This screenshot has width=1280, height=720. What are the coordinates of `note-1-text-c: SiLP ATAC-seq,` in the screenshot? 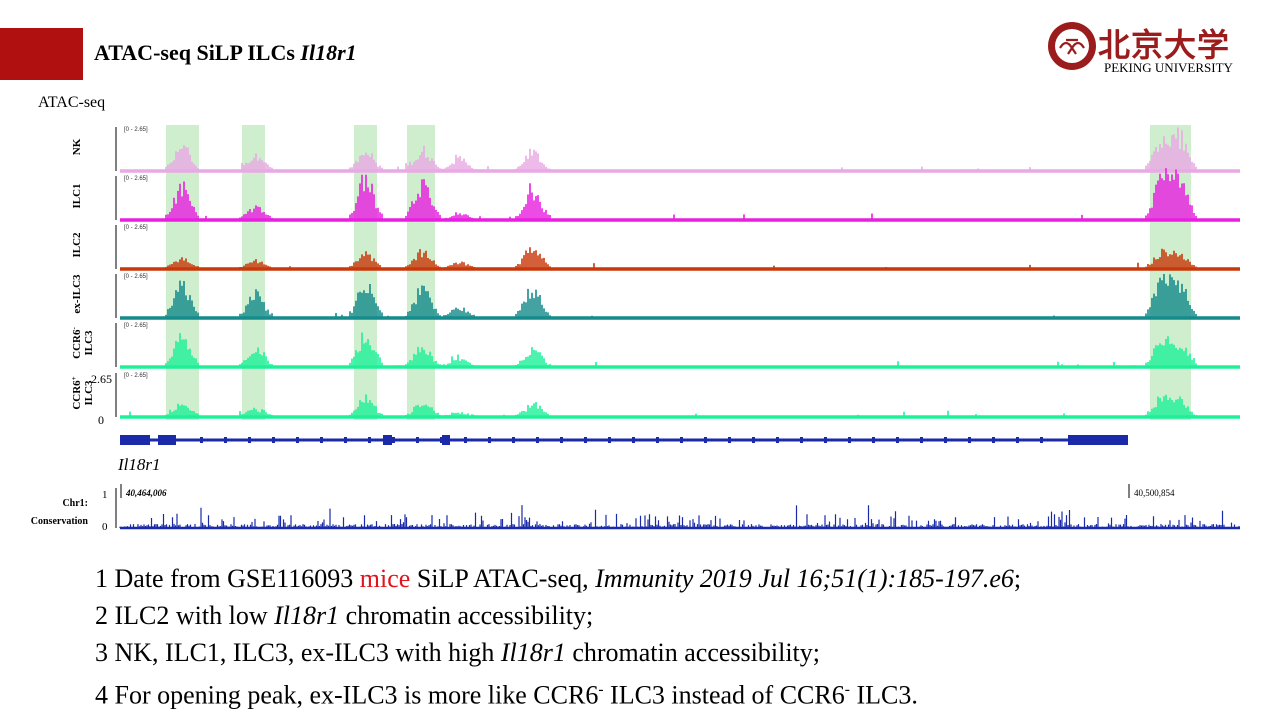 It's located at (503, 578).